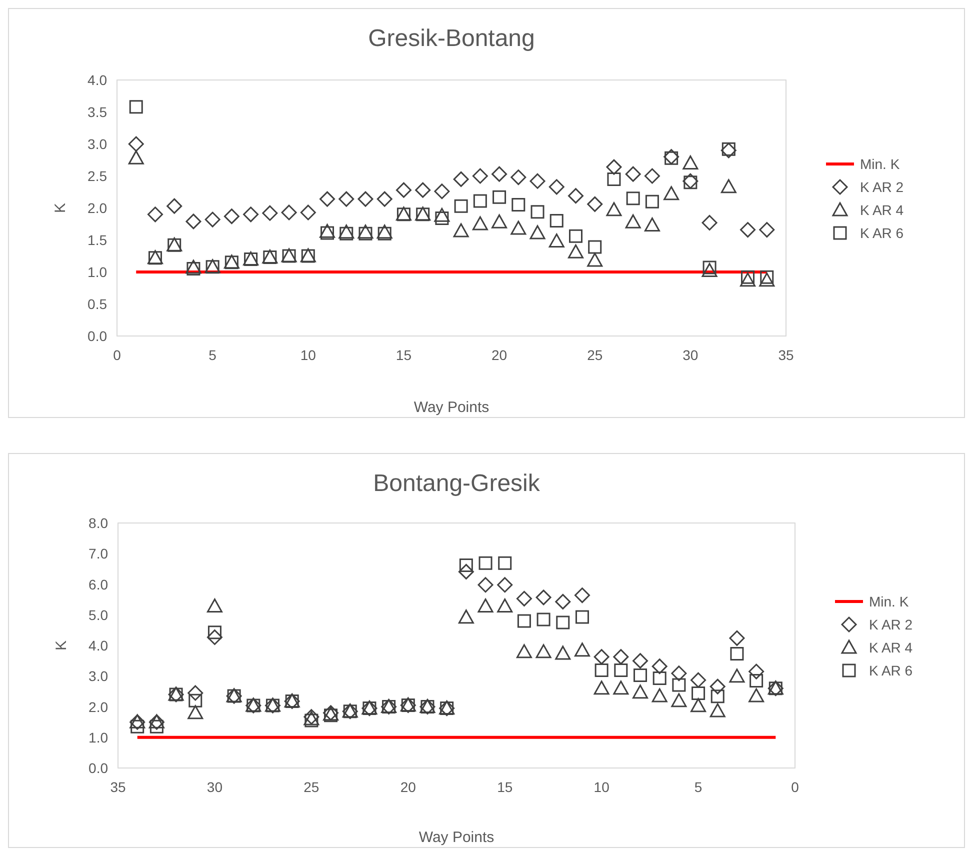 This screenshot has width=973, height=856. What do you see at coordinates (98, 676) in the screenshot?
I see `y-tick-label: 3.0` at bounding box center [98, 676].